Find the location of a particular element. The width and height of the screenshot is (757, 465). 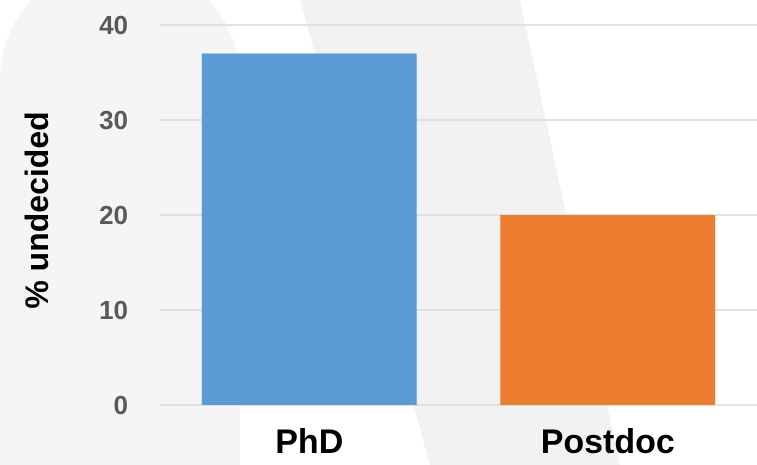

y-axis-title: % undecided is located at coordinates (37, 209).